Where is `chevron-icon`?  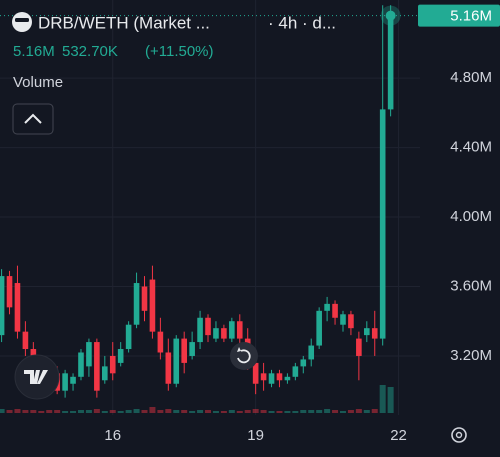
chevron-icon is located at coordinates (33, 118).